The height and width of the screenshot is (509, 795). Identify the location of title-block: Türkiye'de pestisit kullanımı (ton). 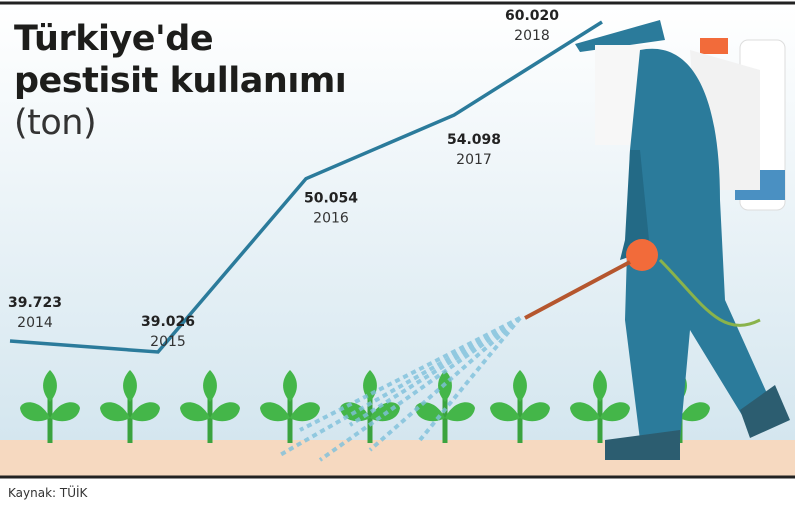
(184, 81).